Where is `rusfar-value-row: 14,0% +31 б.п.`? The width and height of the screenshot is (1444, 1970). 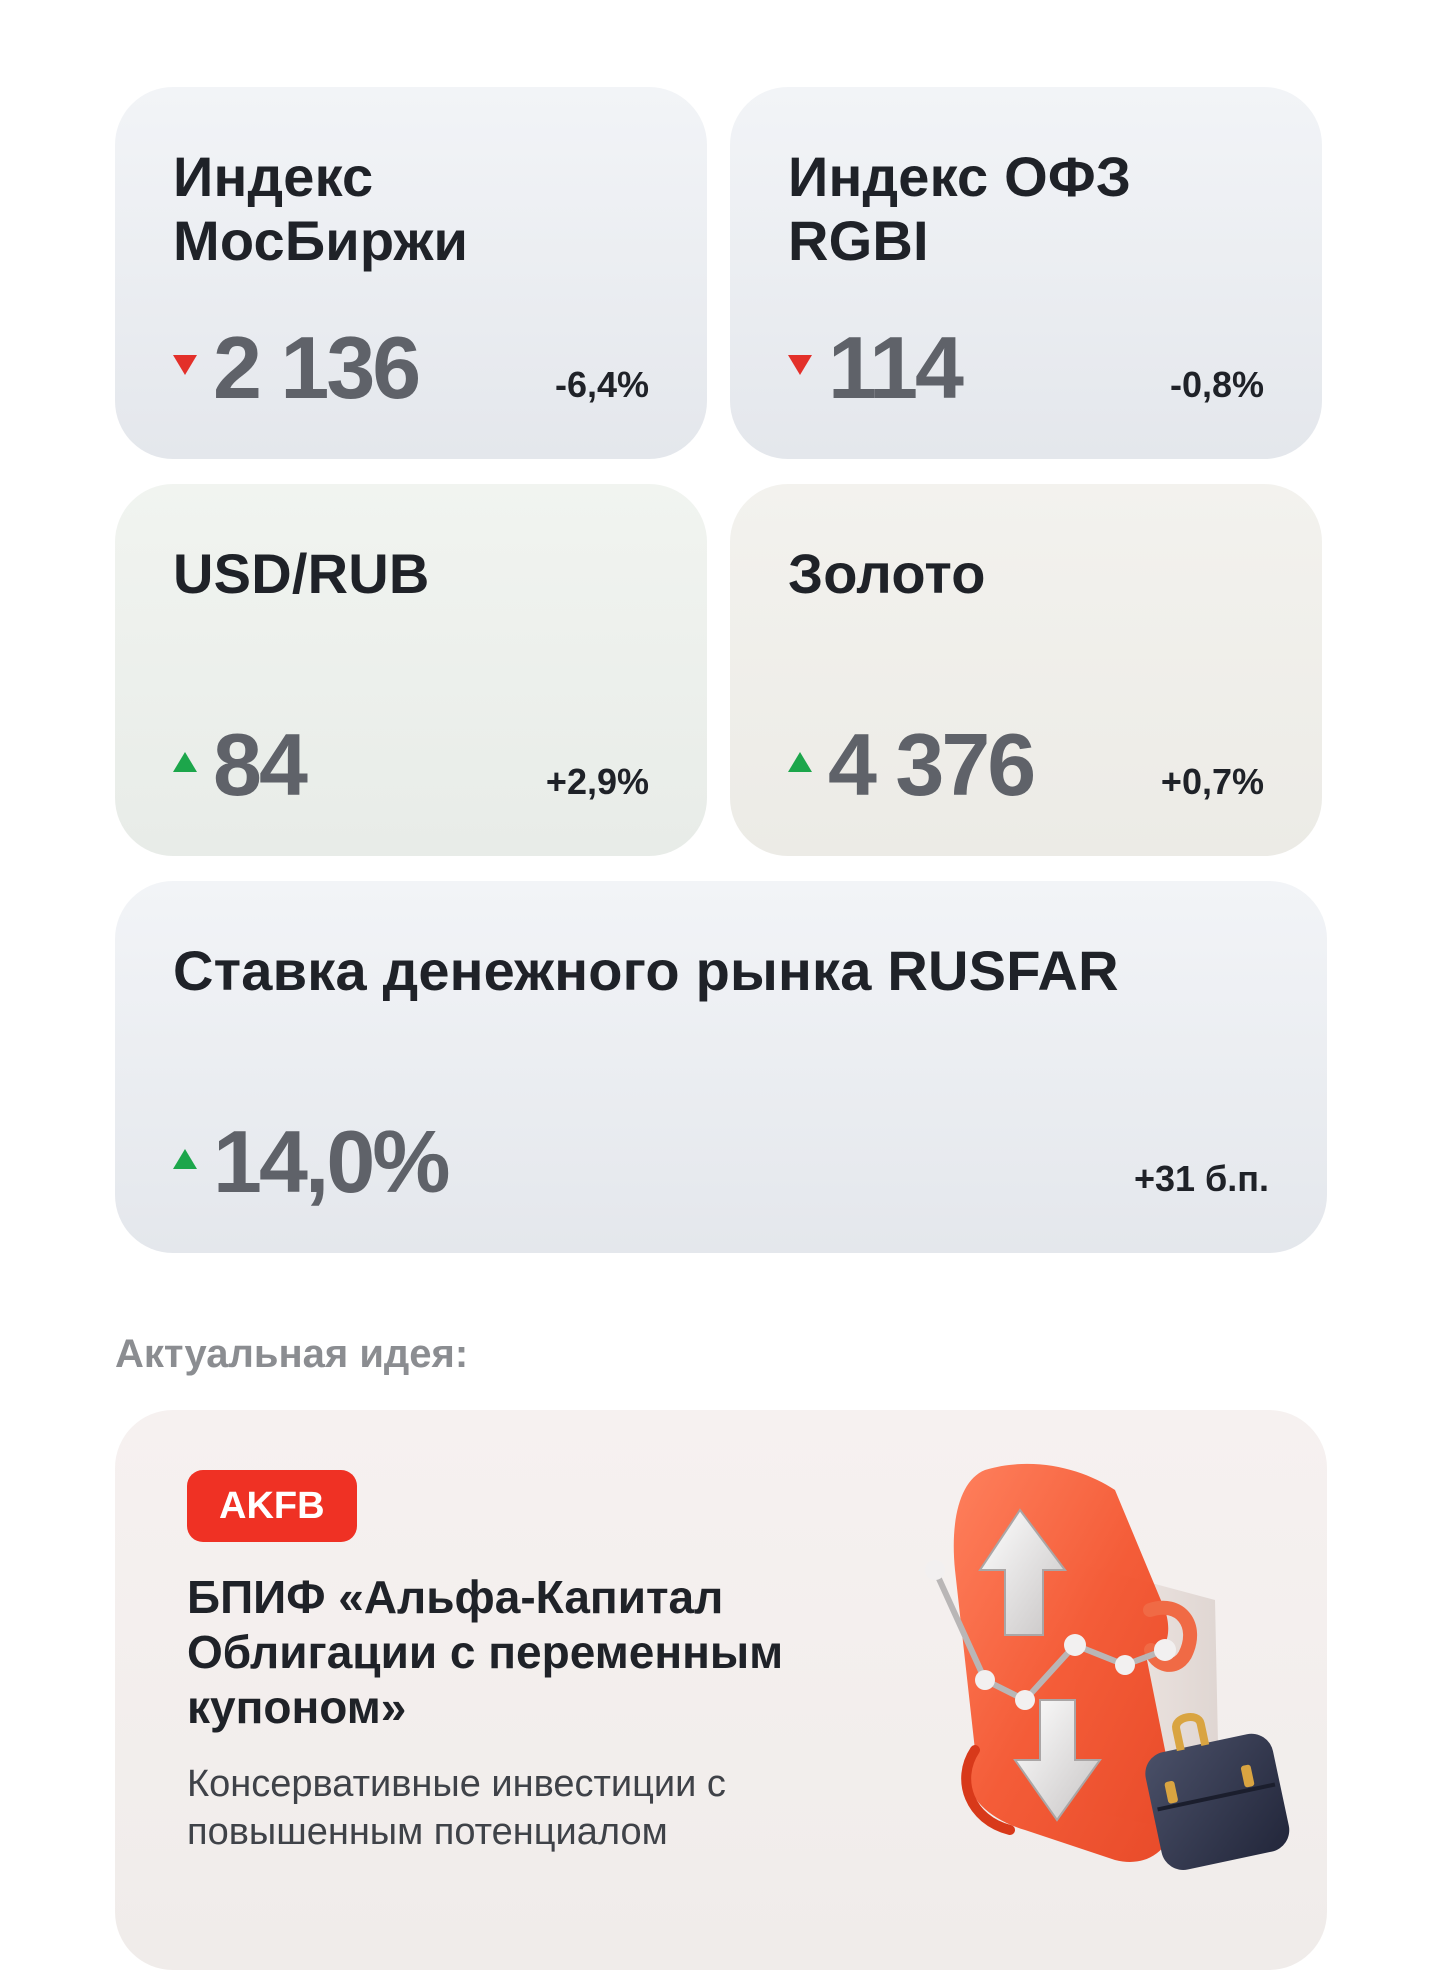
rusfar-value-row: 14,0% +31 б.п. is located at coordinates (721, 1162).